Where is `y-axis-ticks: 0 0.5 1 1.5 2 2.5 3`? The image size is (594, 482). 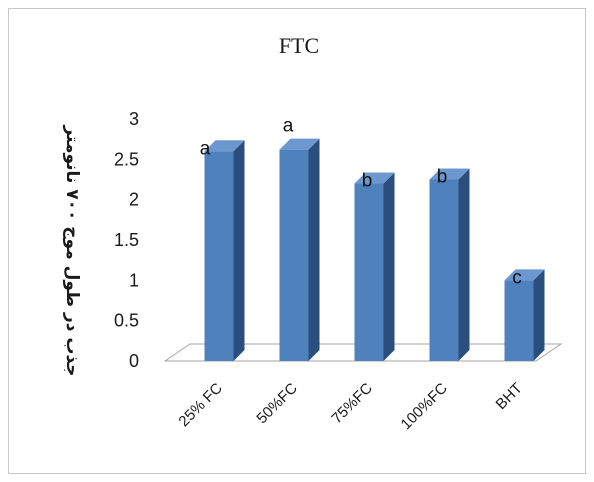 y-axis-ticks: 0 0.5 1 1.5 2 2.5 3 is located at coordinates (126, 240).